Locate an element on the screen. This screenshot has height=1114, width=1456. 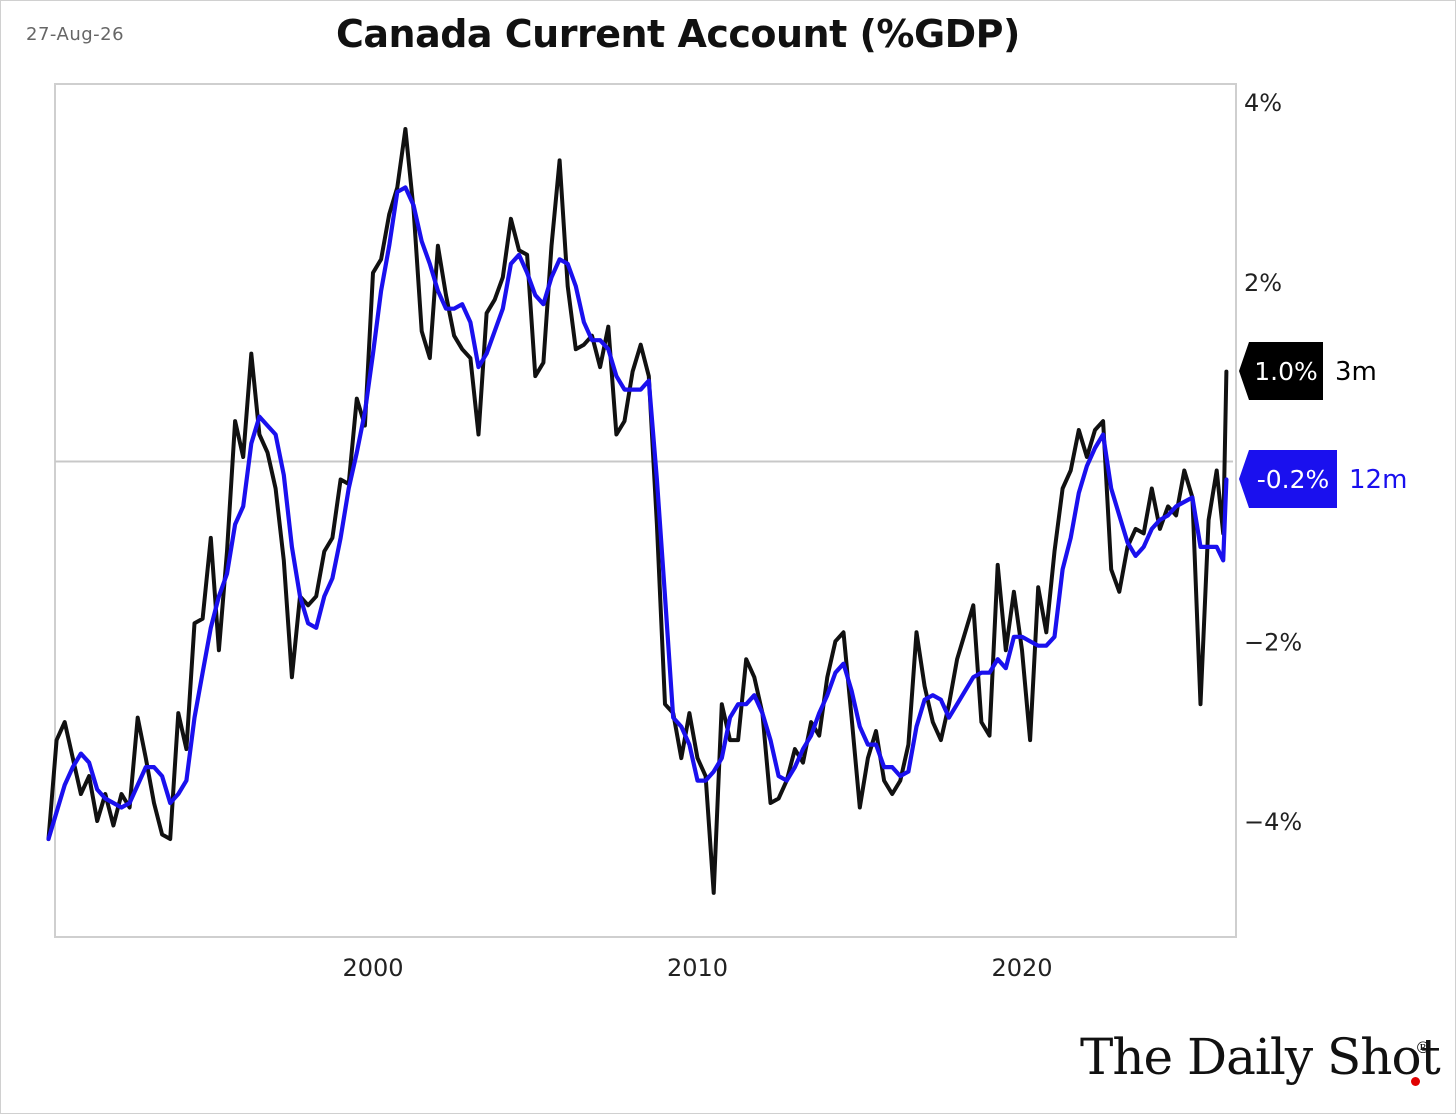
brand-red-dot is located at coordinates (1415, 1081).